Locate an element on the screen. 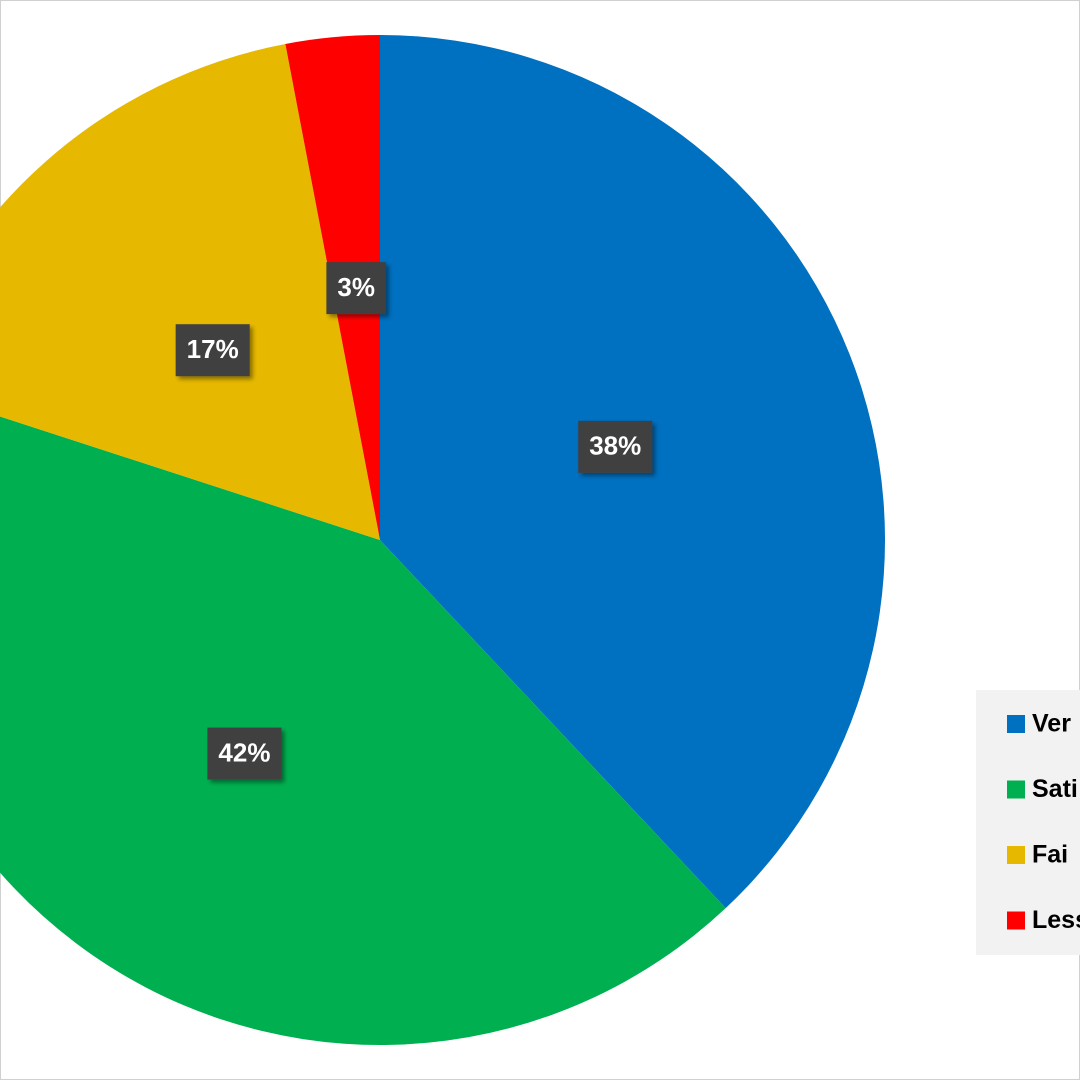 The height and width of the screenshot is (1080, 1080). data-label: 3% is located at coordinates (356, 288).